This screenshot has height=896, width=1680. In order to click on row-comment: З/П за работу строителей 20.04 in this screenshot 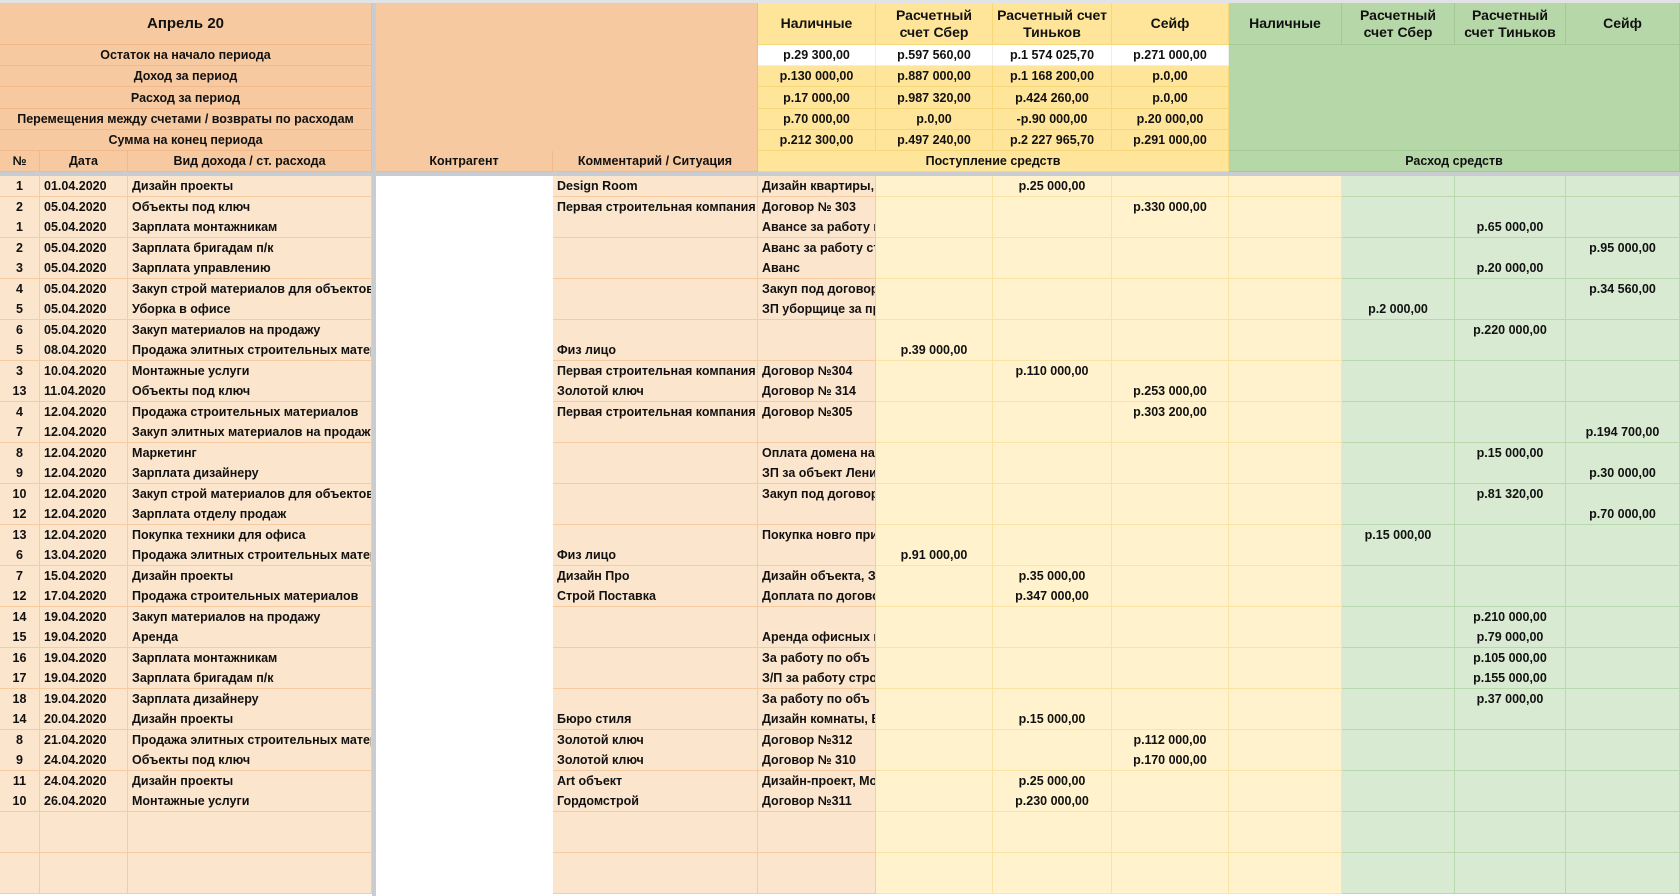, I will do `click(817, 678)`.